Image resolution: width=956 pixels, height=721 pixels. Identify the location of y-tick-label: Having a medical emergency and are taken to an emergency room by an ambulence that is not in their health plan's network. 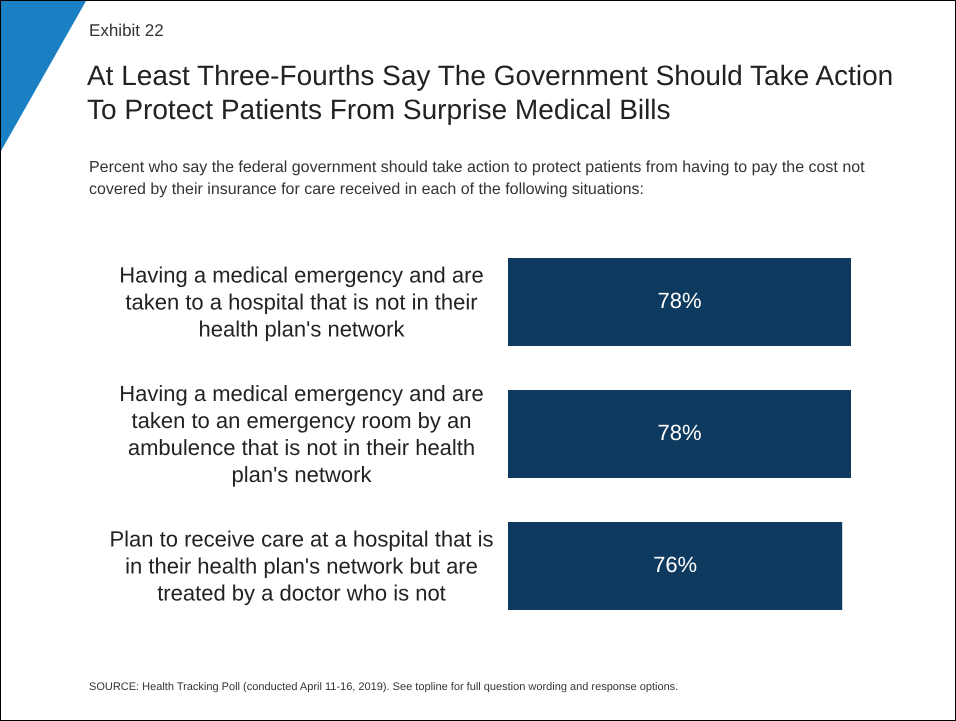
(301, 434).